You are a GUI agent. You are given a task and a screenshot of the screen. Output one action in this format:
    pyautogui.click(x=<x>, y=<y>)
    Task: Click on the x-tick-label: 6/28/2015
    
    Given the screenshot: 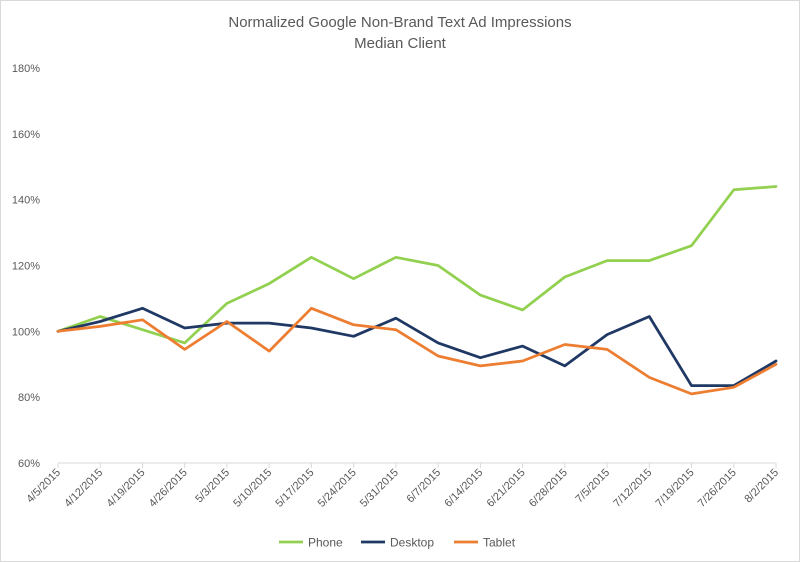 What is the action you would take?
    pyautogui.click(x=548, y=488)
    